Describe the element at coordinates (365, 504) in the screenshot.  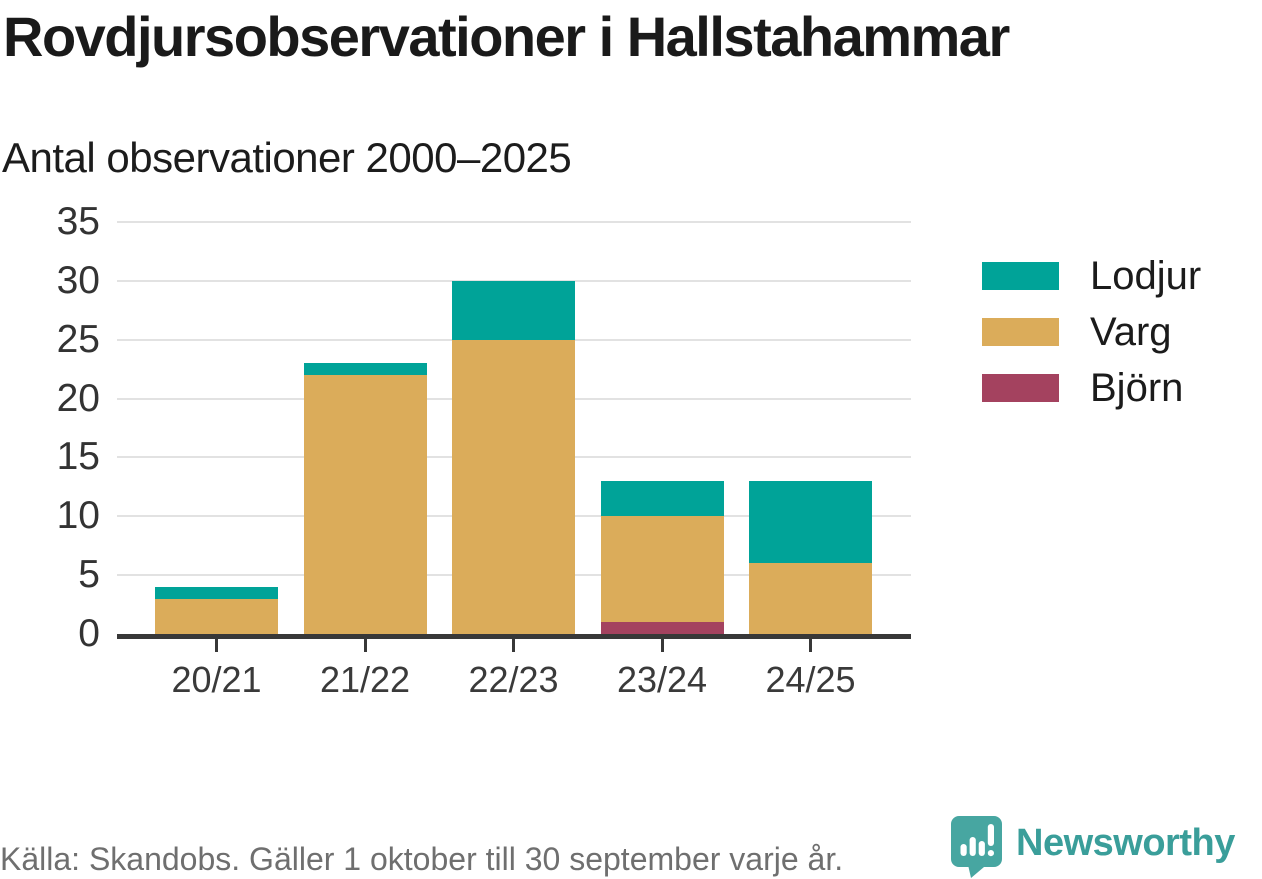
I see `bar-segment-varg-21/22` at that location.